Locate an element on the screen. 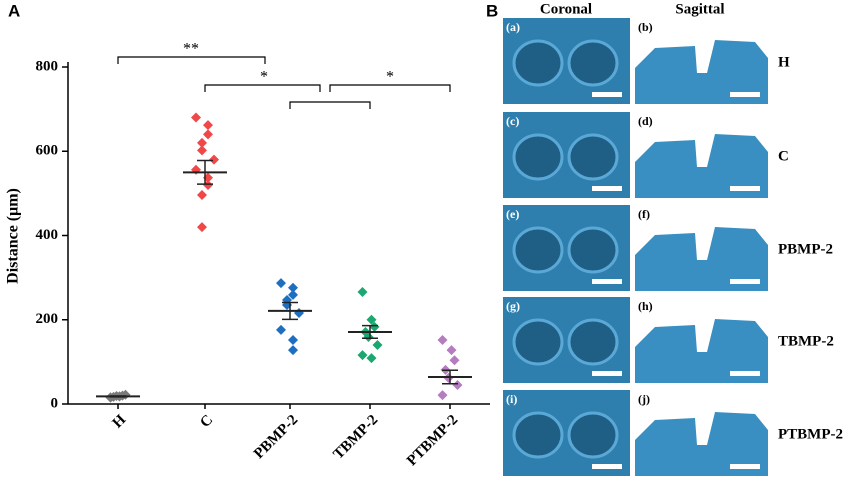  image-label: (e) is located at coordinates (512, 214).